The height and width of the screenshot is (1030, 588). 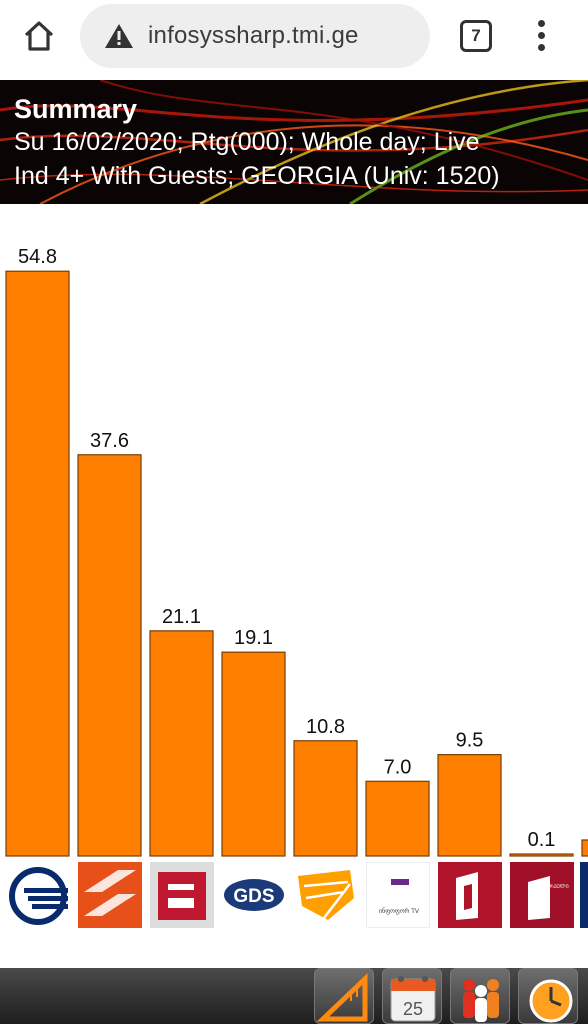 I want to click on calendar-icon: 25, so click(x=412, y=996).